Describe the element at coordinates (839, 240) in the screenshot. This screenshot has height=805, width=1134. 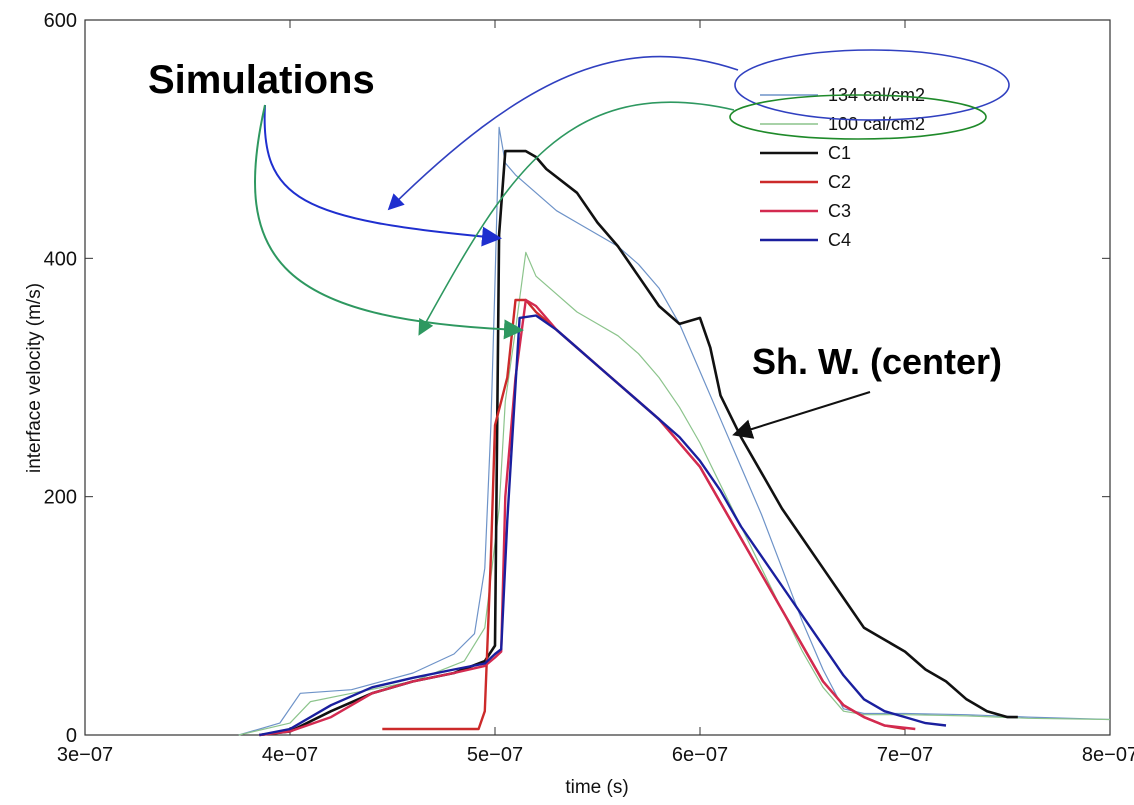
I see `legend-label: C4` at that location.